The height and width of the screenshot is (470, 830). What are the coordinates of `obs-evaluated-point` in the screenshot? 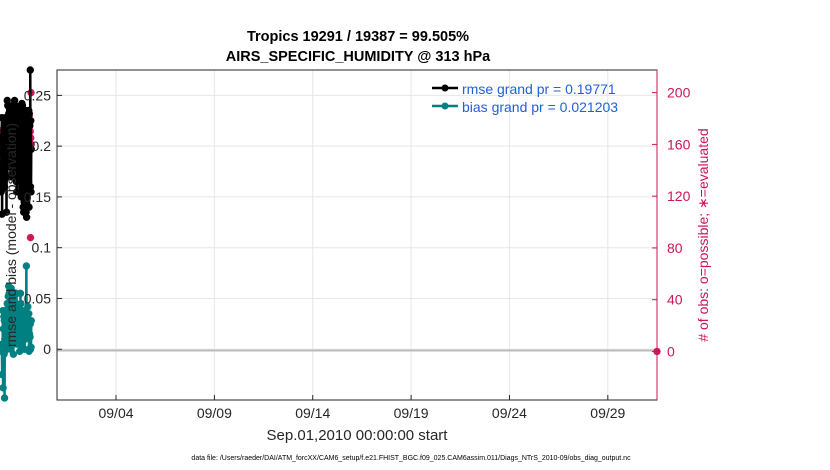 It's located at (30, 237).